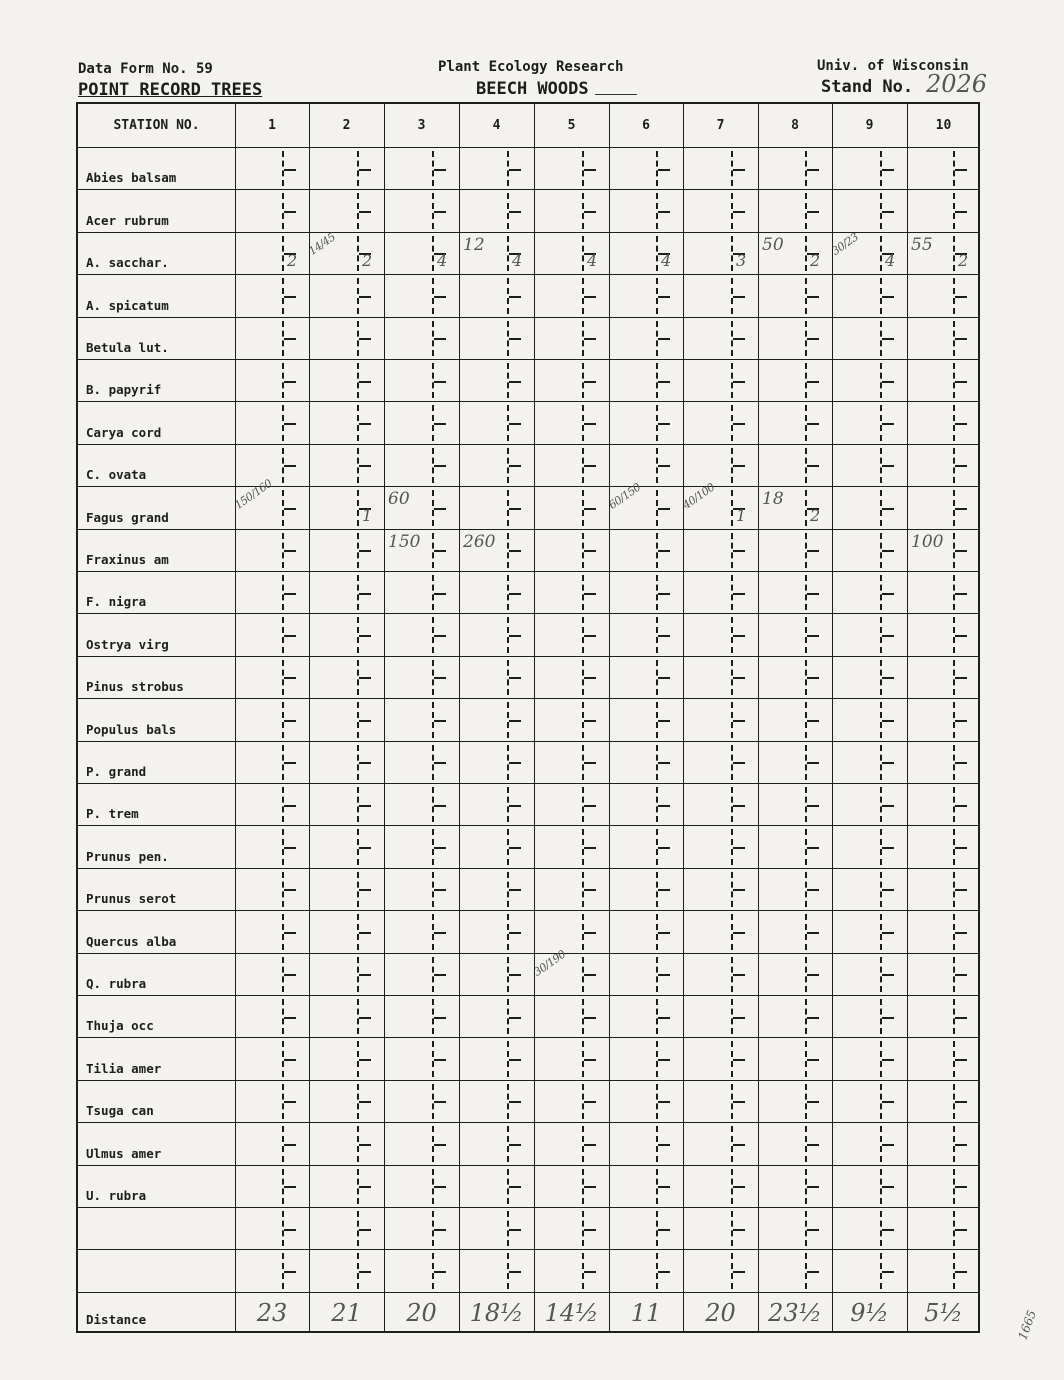 Image resolution: width=1064 pixels, height=1380 pixels. What do you see at coordinates (127, 305) in the screenshot?
I see `species-label: A. spicatum` at bounding box center [127, 305].